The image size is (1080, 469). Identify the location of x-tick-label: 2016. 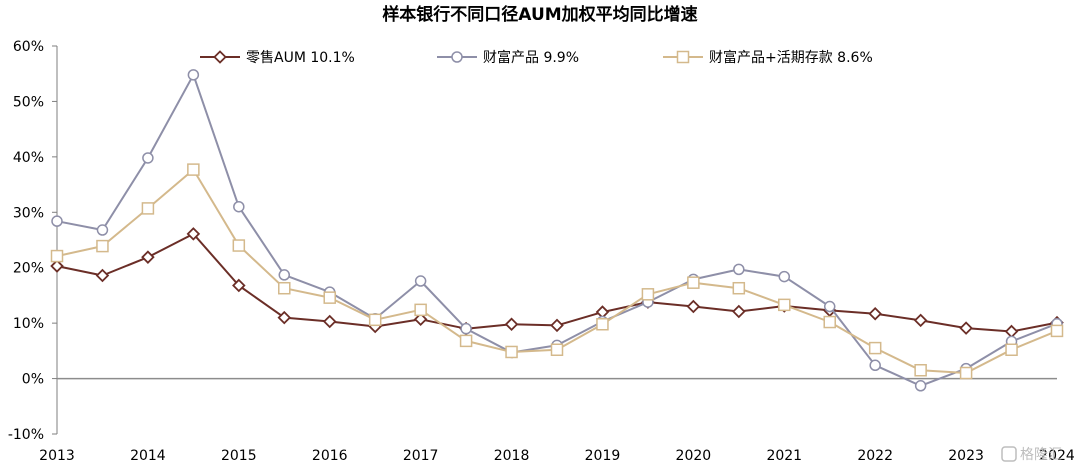
(330, 456).